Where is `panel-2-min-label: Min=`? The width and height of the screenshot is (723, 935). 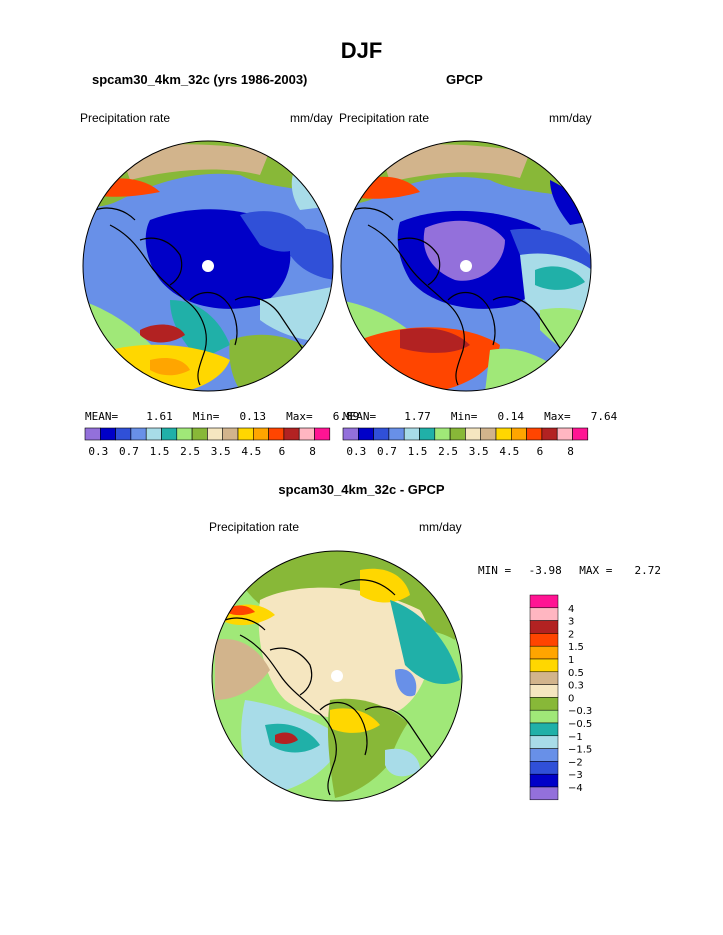
panel-2-min-label: Min= is located at coordinates (464, 416).